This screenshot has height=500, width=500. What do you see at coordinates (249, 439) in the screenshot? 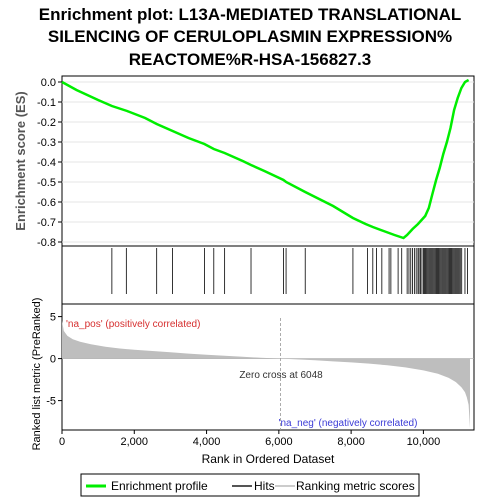
I see `metric-x-ticks: 0 2,000 4,000 6,000 8,000 10,000` at bounding box center [249, 439].